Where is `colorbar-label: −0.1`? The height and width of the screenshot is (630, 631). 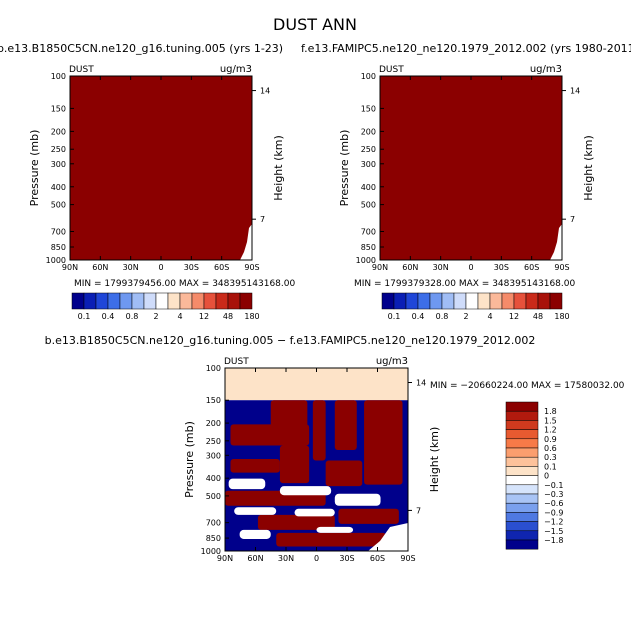 colorbar-label: −0.1 is located at coordinates (553, 485).